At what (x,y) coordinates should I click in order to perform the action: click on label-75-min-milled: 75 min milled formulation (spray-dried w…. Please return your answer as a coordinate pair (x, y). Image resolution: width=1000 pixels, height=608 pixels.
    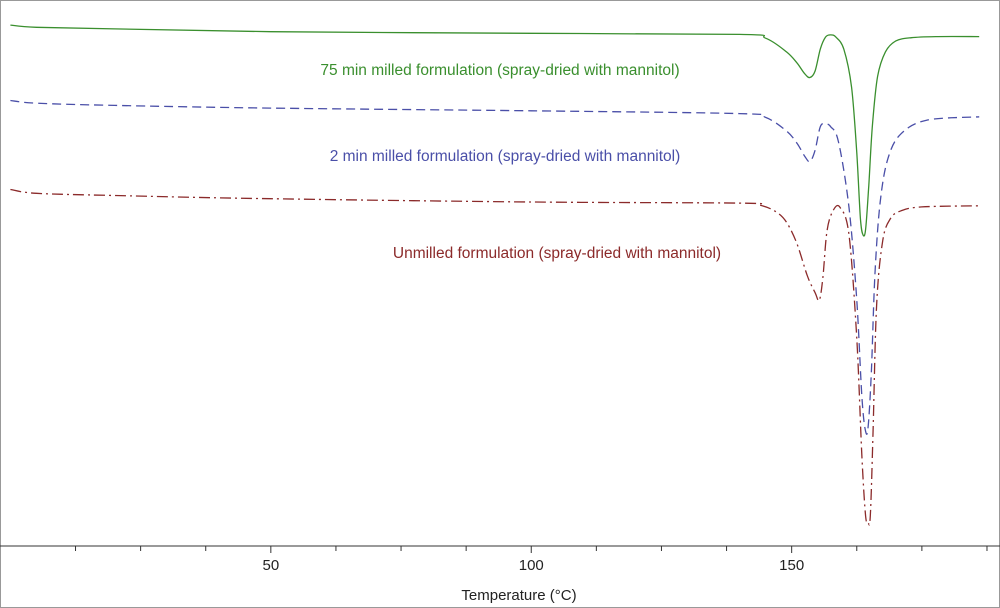
    Looking at the image, I should click on (499, 70).